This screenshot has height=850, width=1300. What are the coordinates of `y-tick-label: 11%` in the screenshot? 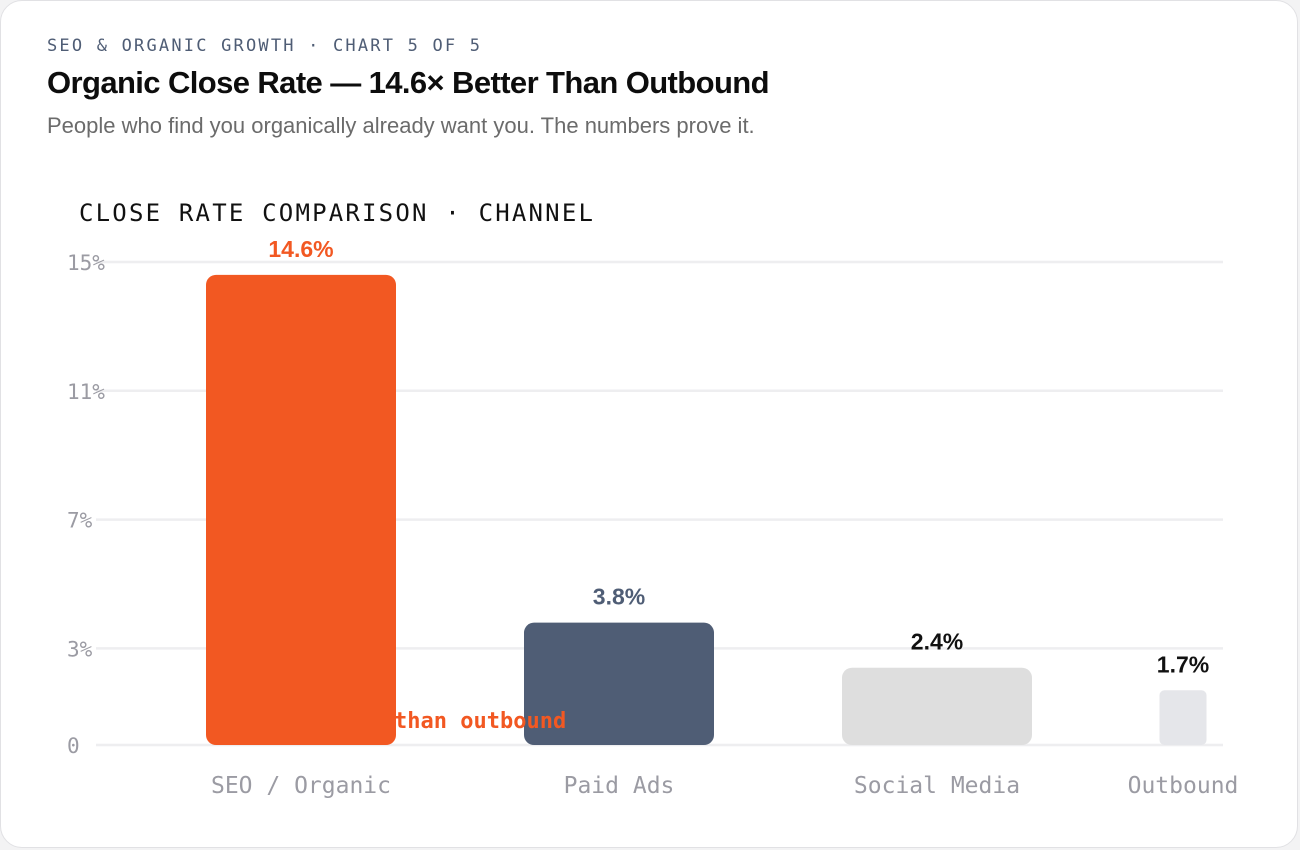 It's located at (86, 392).